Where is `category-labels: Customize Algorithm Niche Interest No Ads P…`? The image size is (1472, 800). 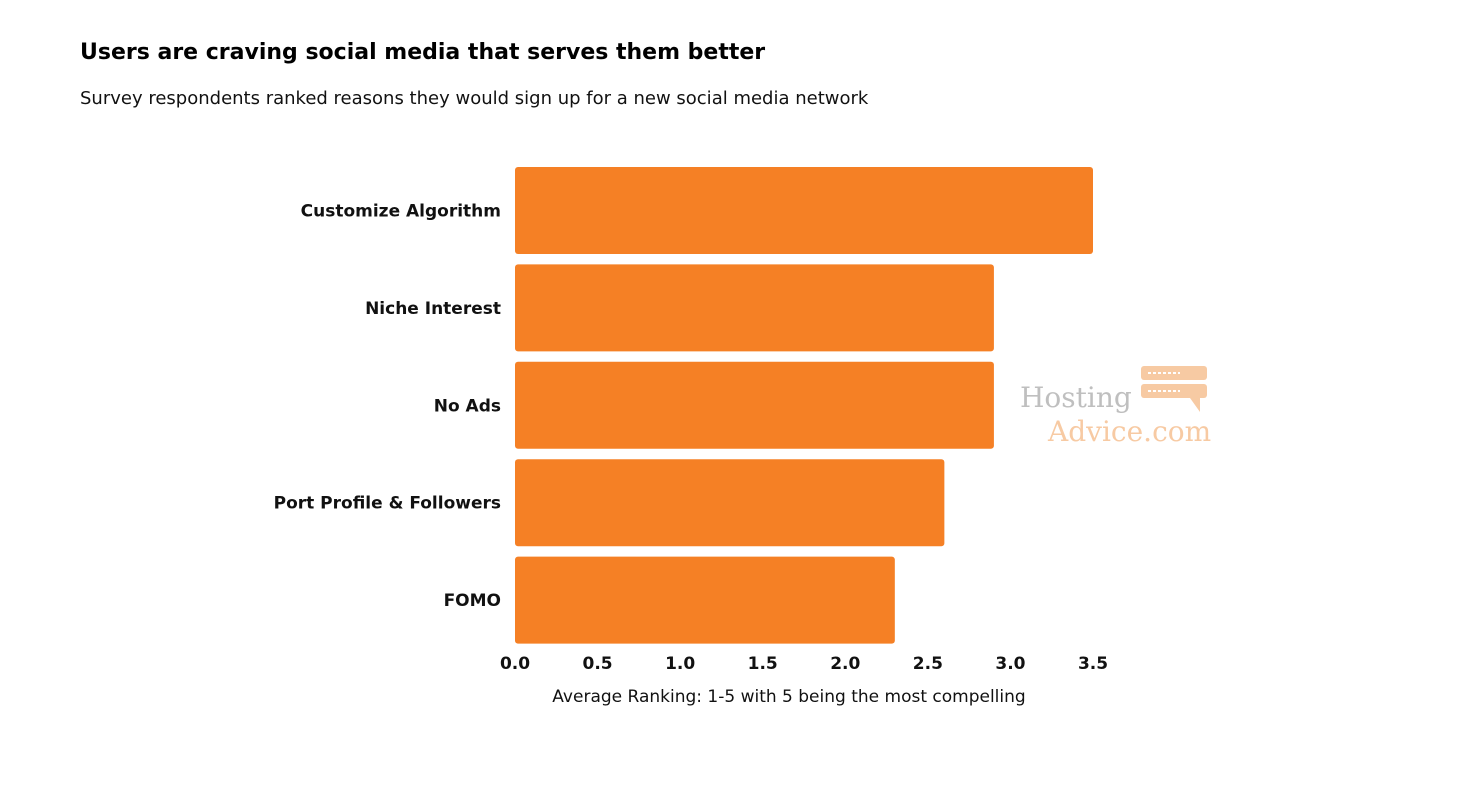 category-labels: Customize Algorithm Niche Interest No Ads P… is located at coordinates (387, 407).